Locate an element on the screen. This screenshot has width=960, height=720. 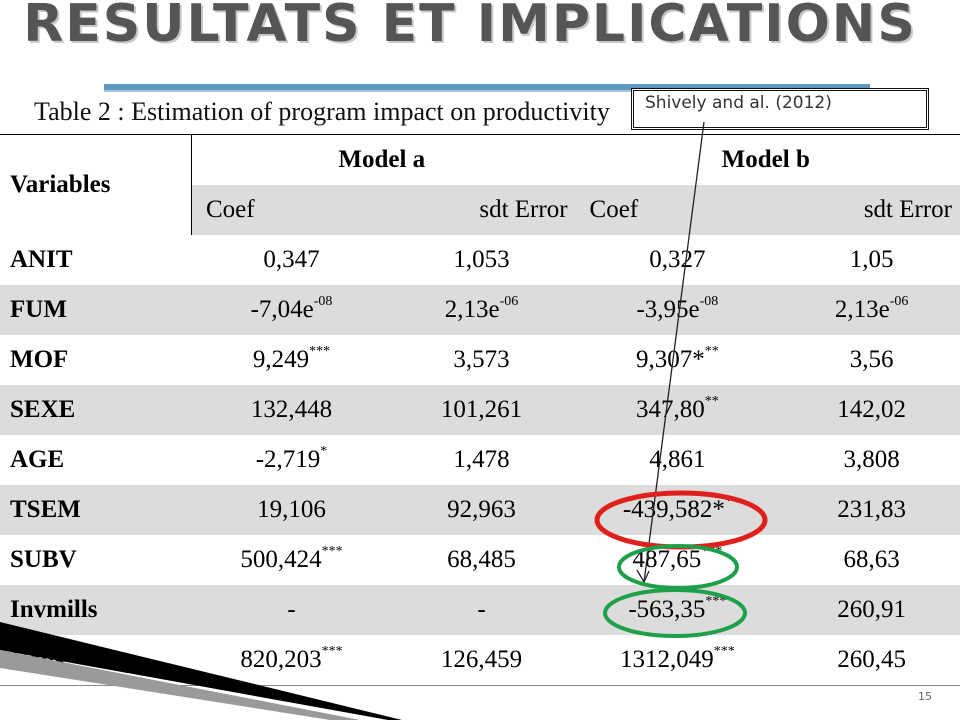
cell-value: 1,478 is located at coordinates (481, 459).